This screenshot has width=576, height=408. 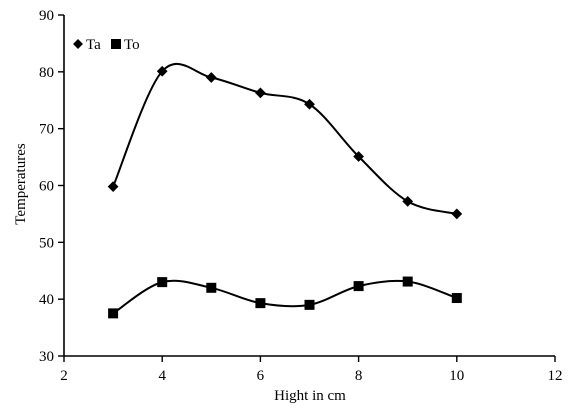 What do you see at coordinates (46, 130) in the screenshot?
I see `y-tick-label: 70` at bounding box center [46, 130].